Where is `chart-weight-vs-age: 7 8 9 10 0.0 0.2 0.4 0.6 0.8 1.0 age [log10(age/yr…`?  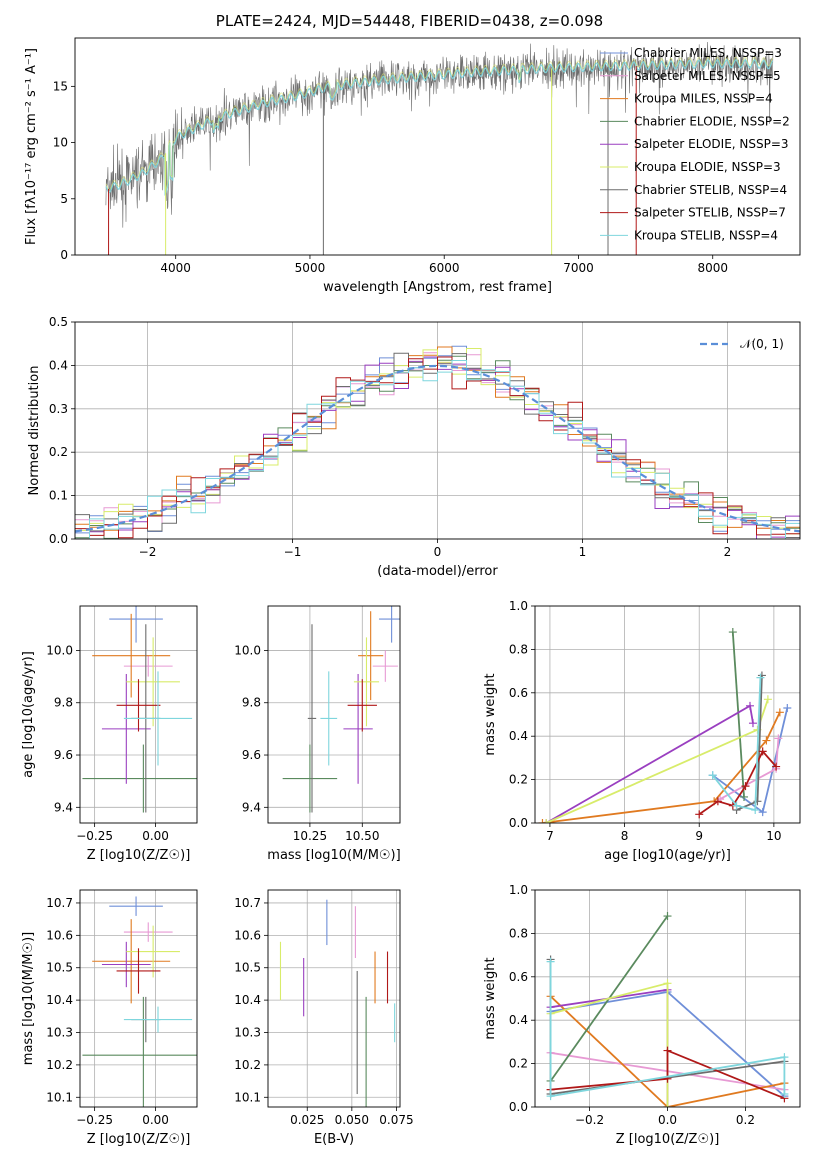 chart-weight-vs-age: 7 8 9 10 0.0 0.2 0.4 0.6 0.8 1.0 age [log10(age/yr… is located at coordinates (642, 731).